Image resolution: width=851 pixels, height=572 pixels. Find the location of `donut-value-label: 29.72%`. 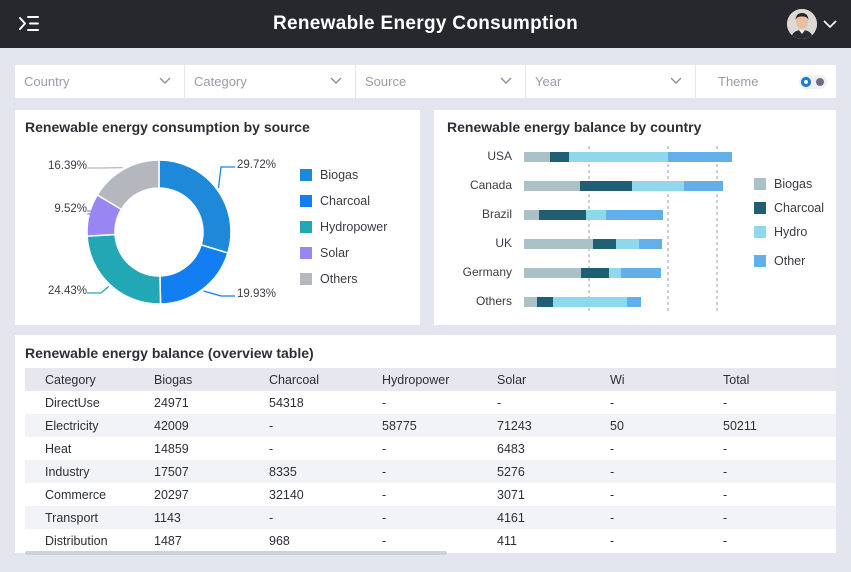

donut-value-label: 29.72% is located at coordinates (257, 165).